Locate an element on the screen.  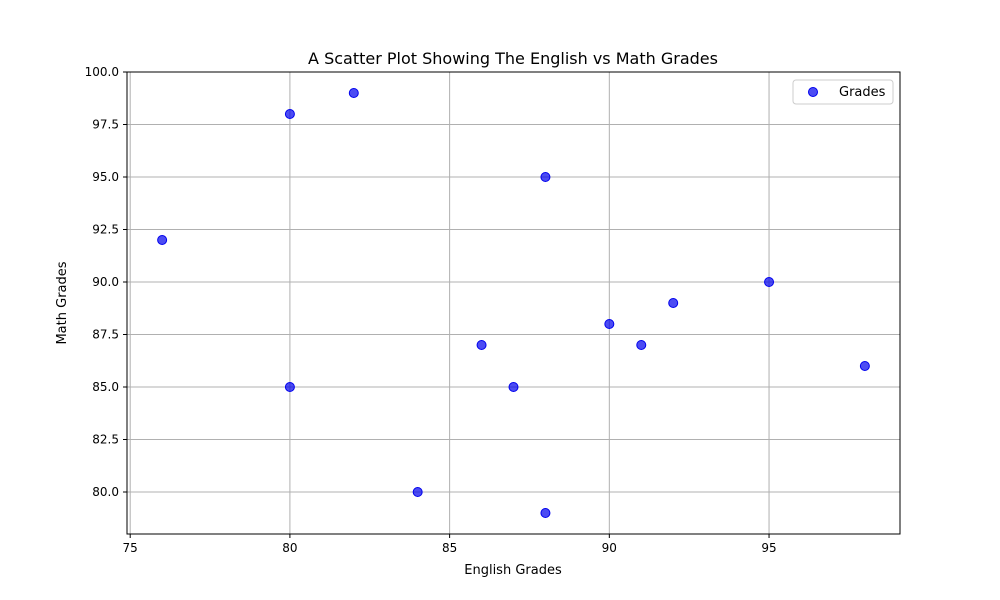
y-tick-label: 90.0 is located at coordinates (105, 282).